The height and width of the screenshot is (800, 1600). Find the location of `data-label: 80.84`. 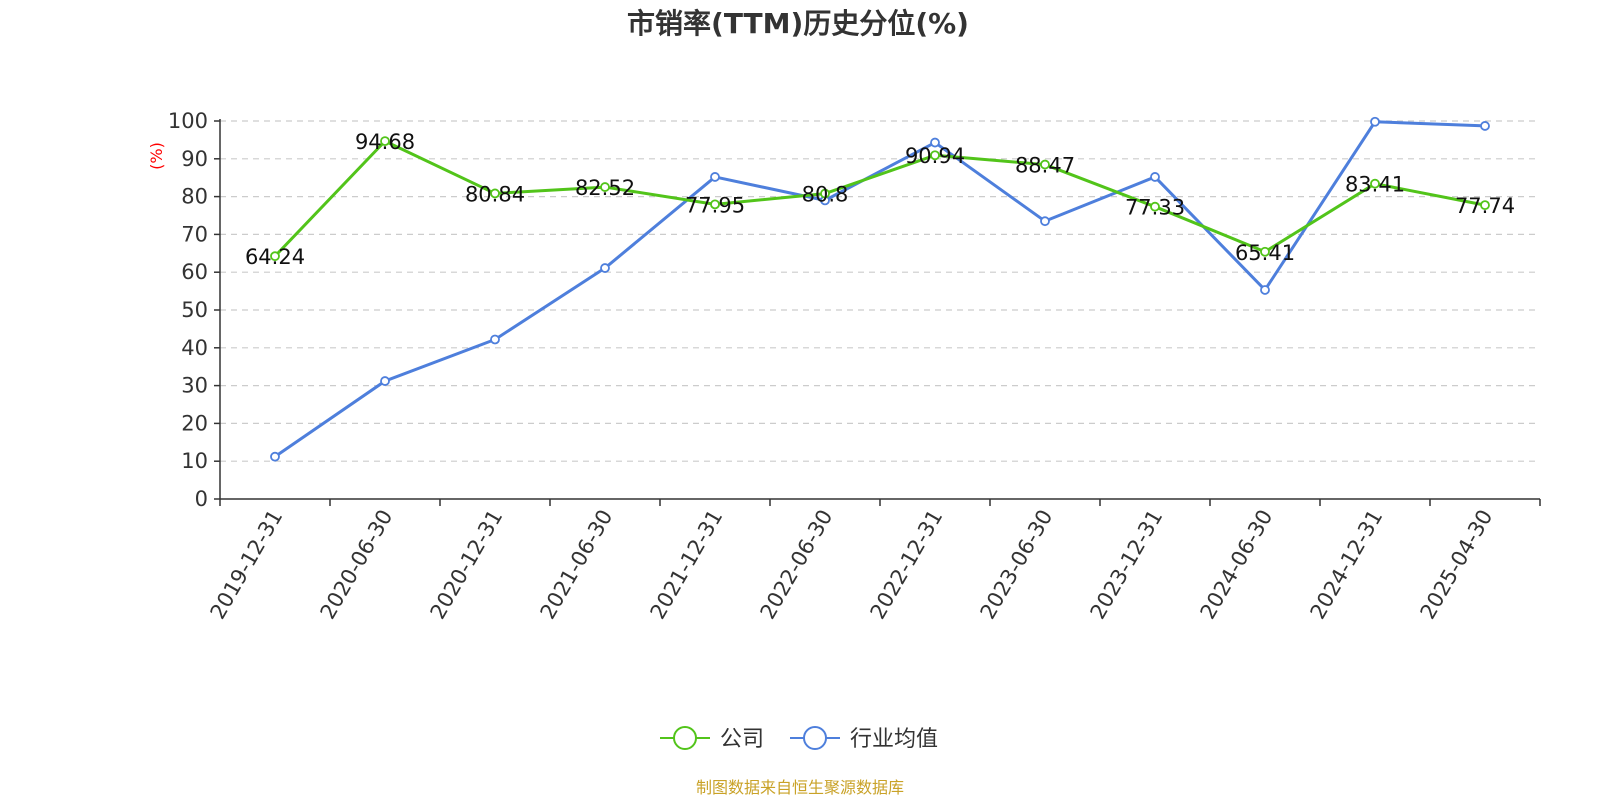

data-label: 80.84 is located at coordinates (495, 194).